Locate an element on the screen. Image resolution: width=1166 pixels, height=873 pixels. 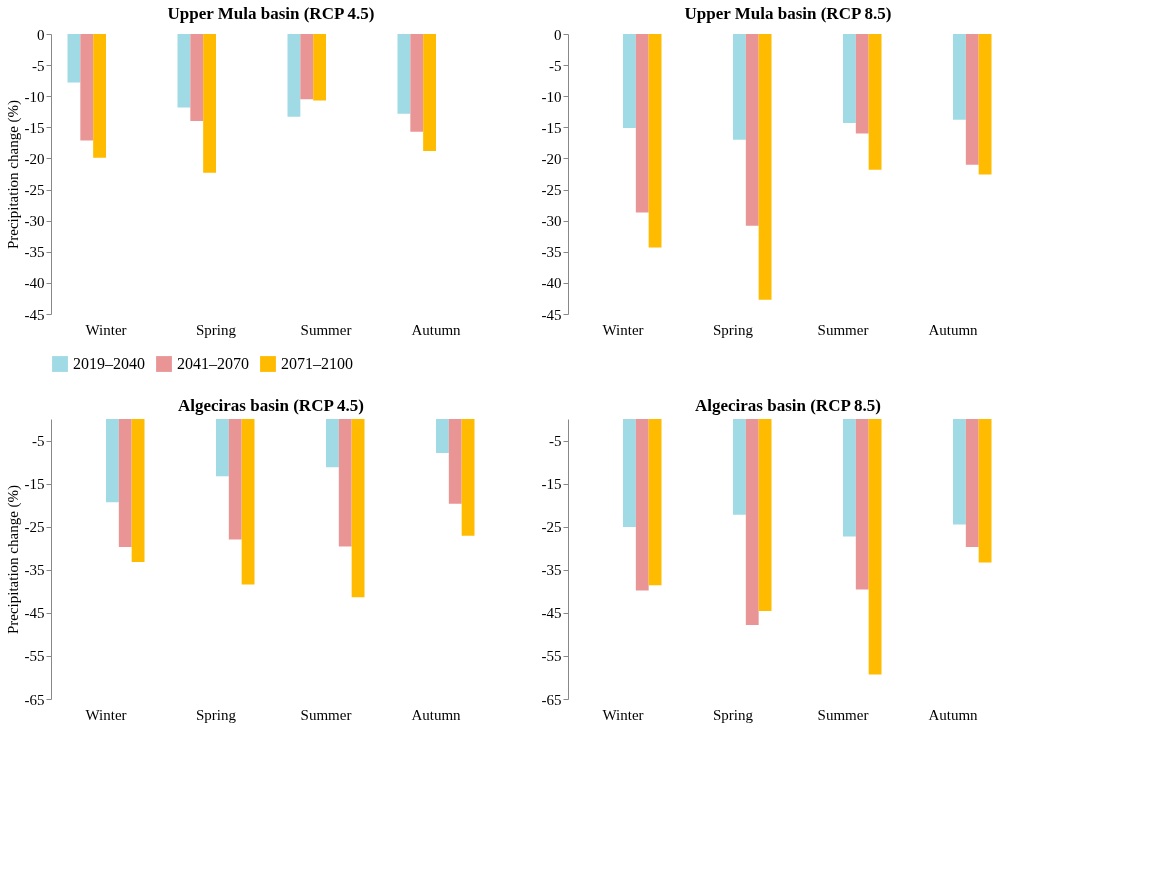
chart-title: Algeciras basin (RCP 8.5) is located at coordinates (788, 405).